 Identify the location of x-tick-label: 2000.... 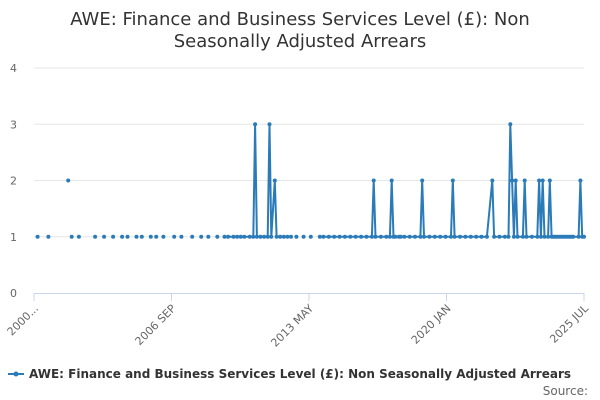
(23, 320).